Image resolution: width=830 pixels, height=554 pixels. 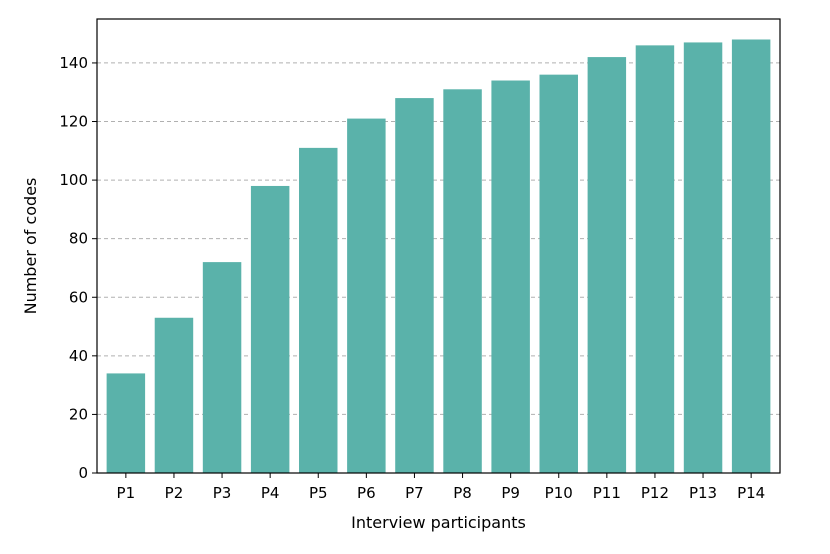 What do you see at coordinates (126, 493) in the screenshot?
I see `x-tick-label: P1` at bounding box center [126, 493].